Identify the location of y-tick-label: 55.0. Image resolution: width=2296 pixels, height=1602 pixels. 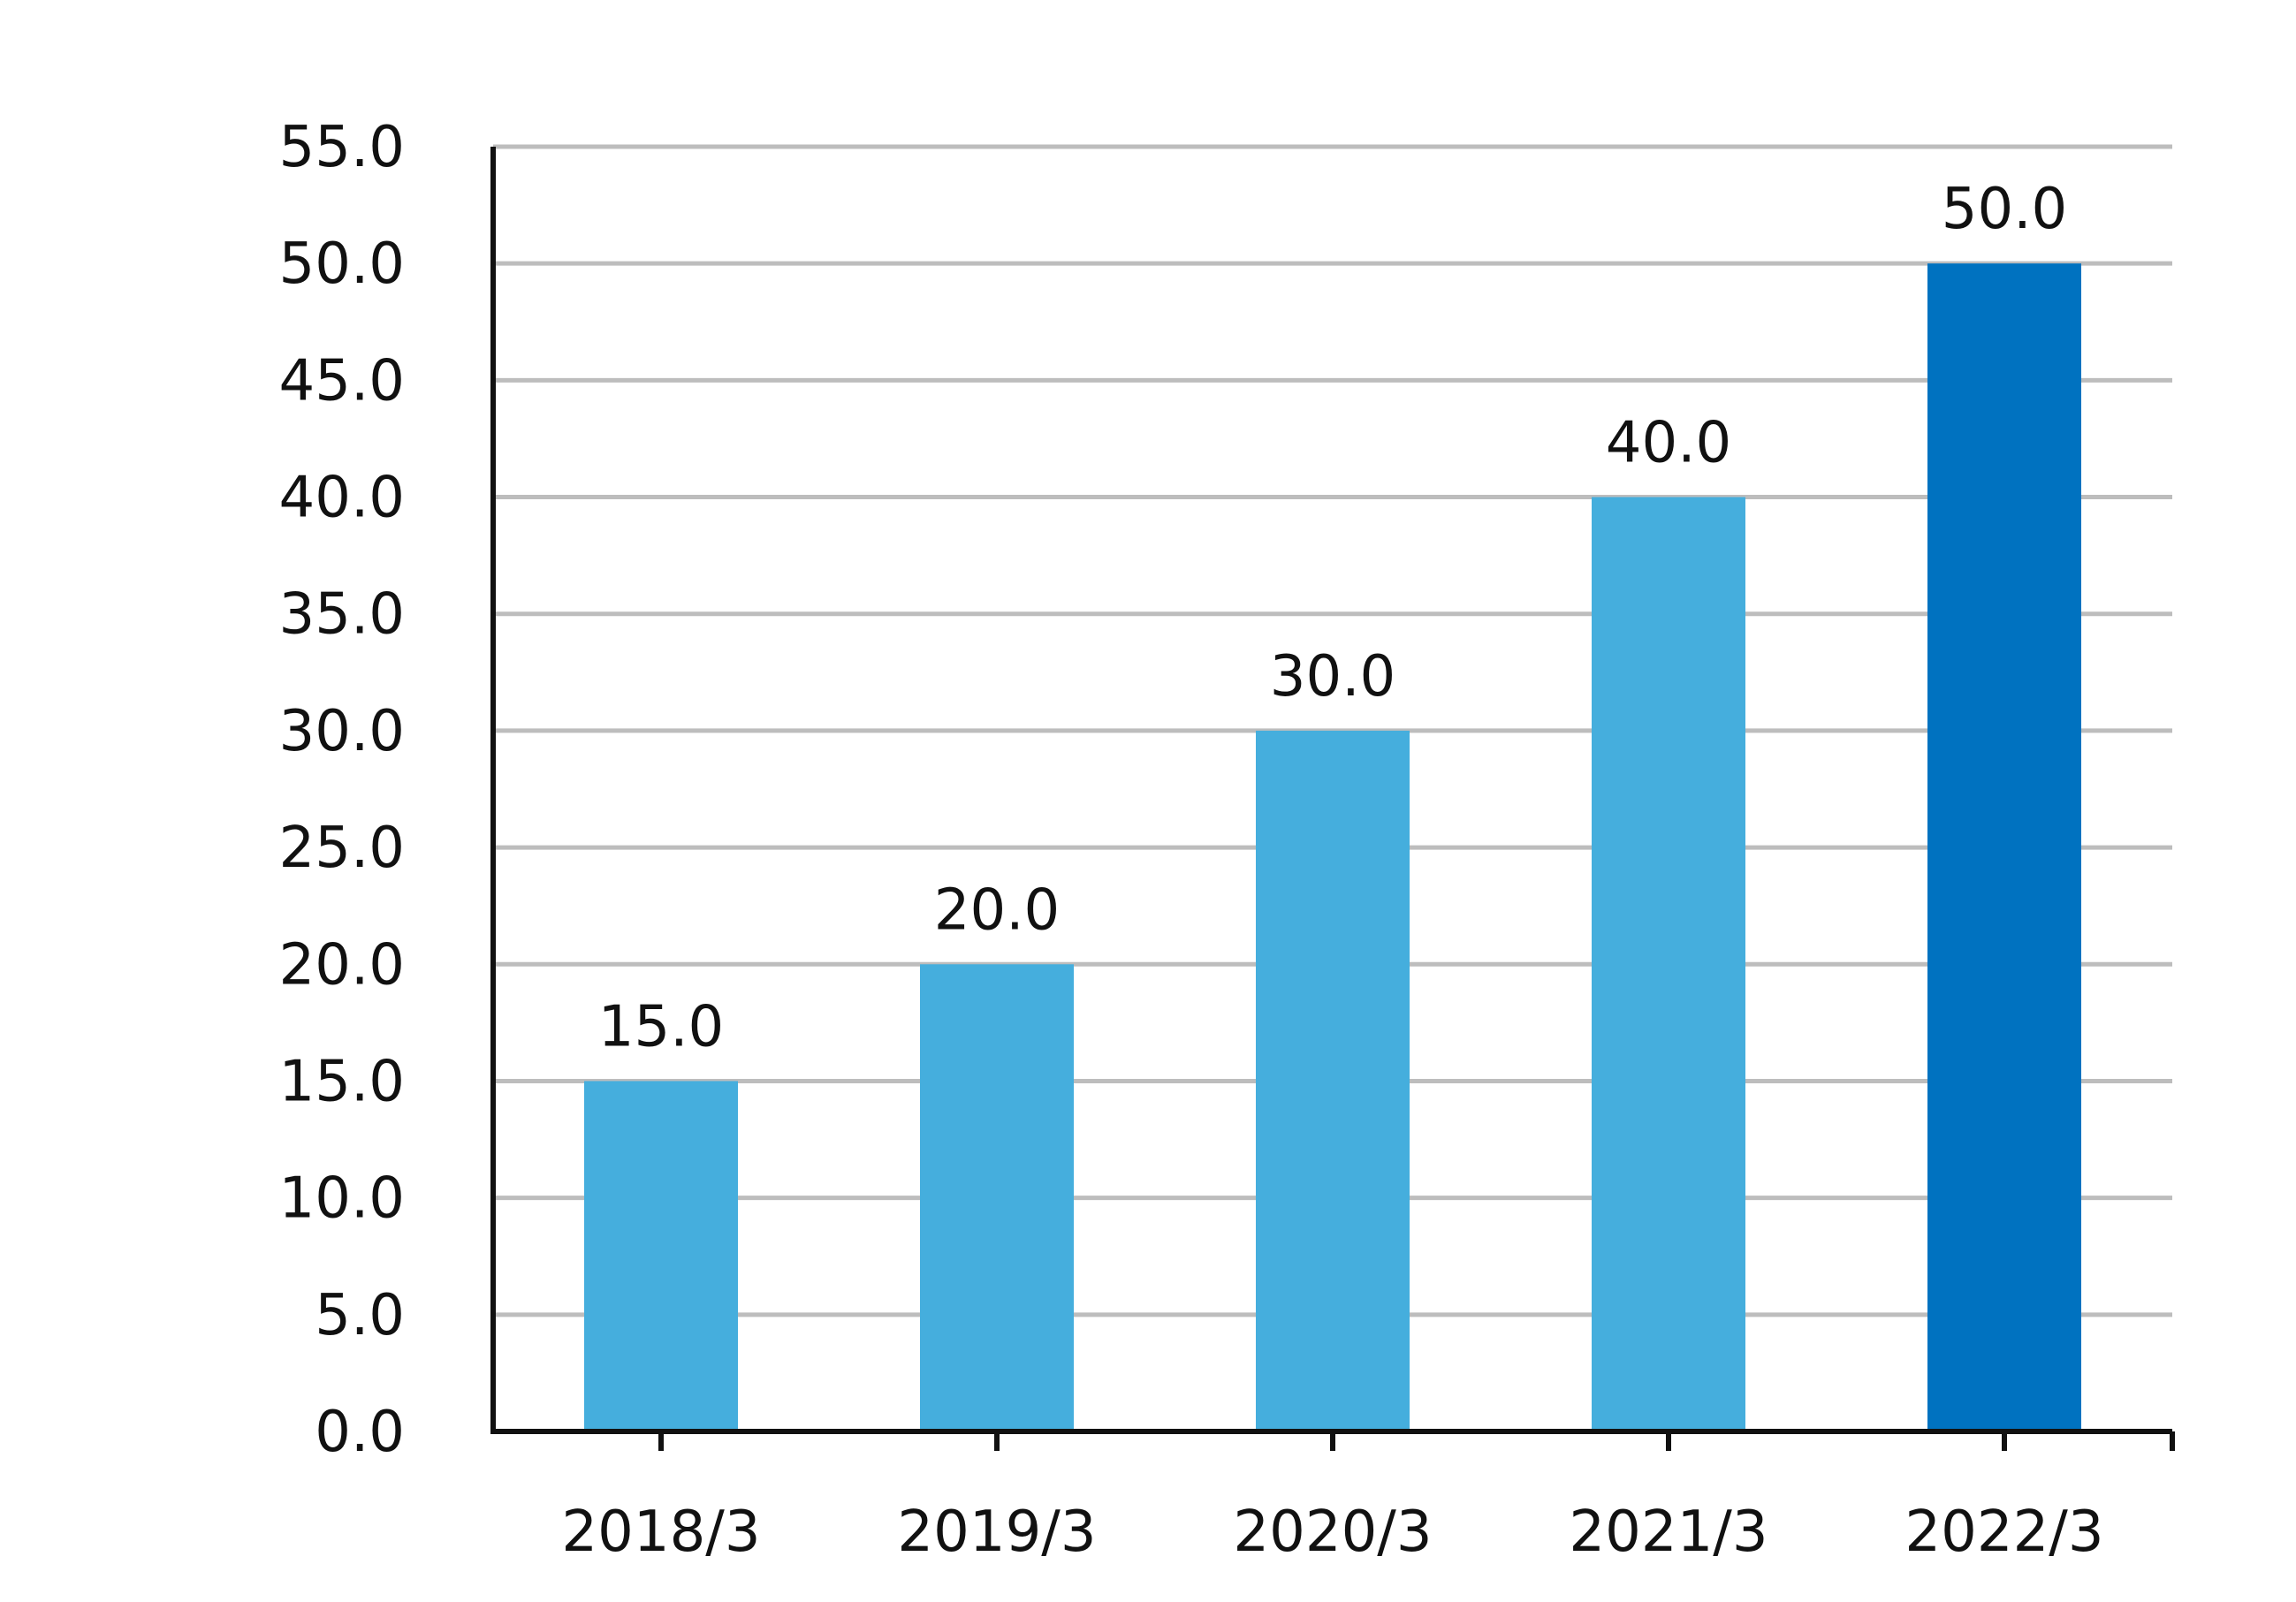
(342, 147).